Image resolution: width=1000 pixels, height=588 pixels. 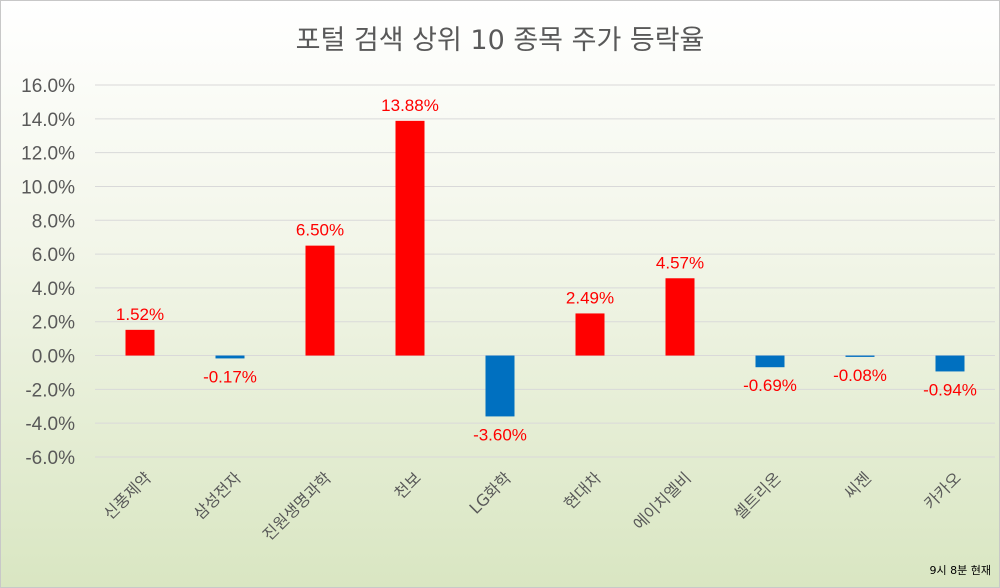 I want to click on y-tick-label: 10.0%, so click(x=48, y=187).